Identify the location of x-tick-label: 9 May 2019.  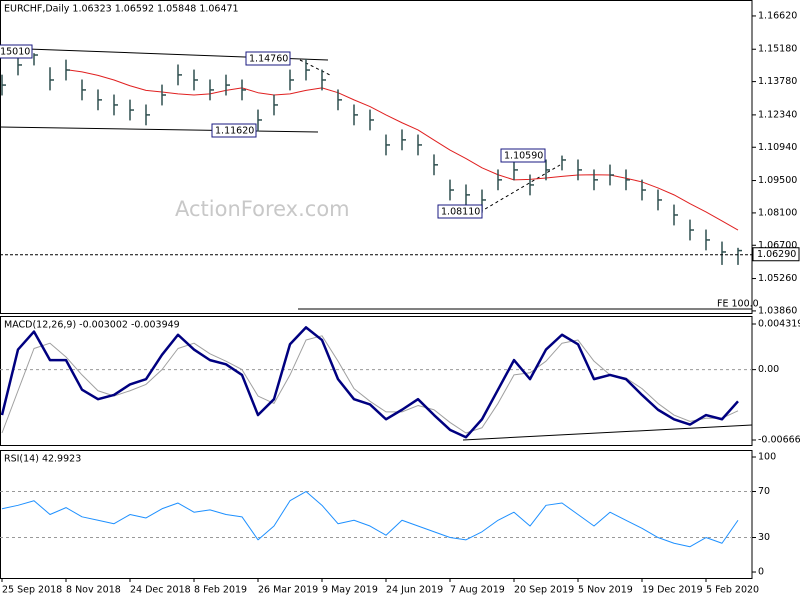
(350, 590).